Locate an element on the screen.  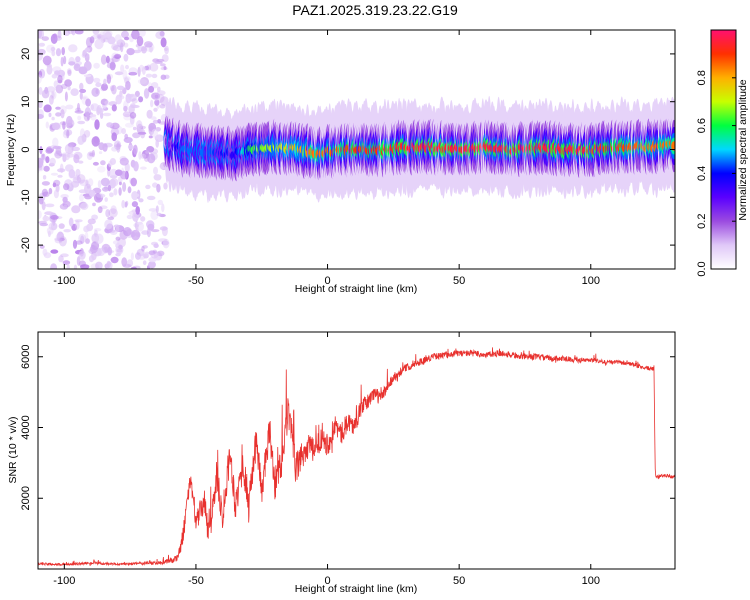
colorbar-tick-label: 0.4 is located at coordinates (702, 173).